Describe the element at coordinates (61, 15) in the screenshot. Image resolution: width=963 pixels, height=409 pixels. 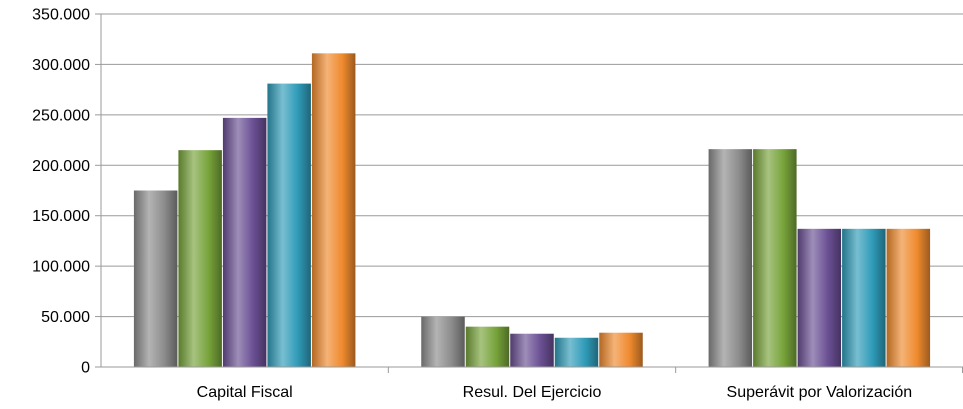
I see `y-tick-label: 350.000` at that location.